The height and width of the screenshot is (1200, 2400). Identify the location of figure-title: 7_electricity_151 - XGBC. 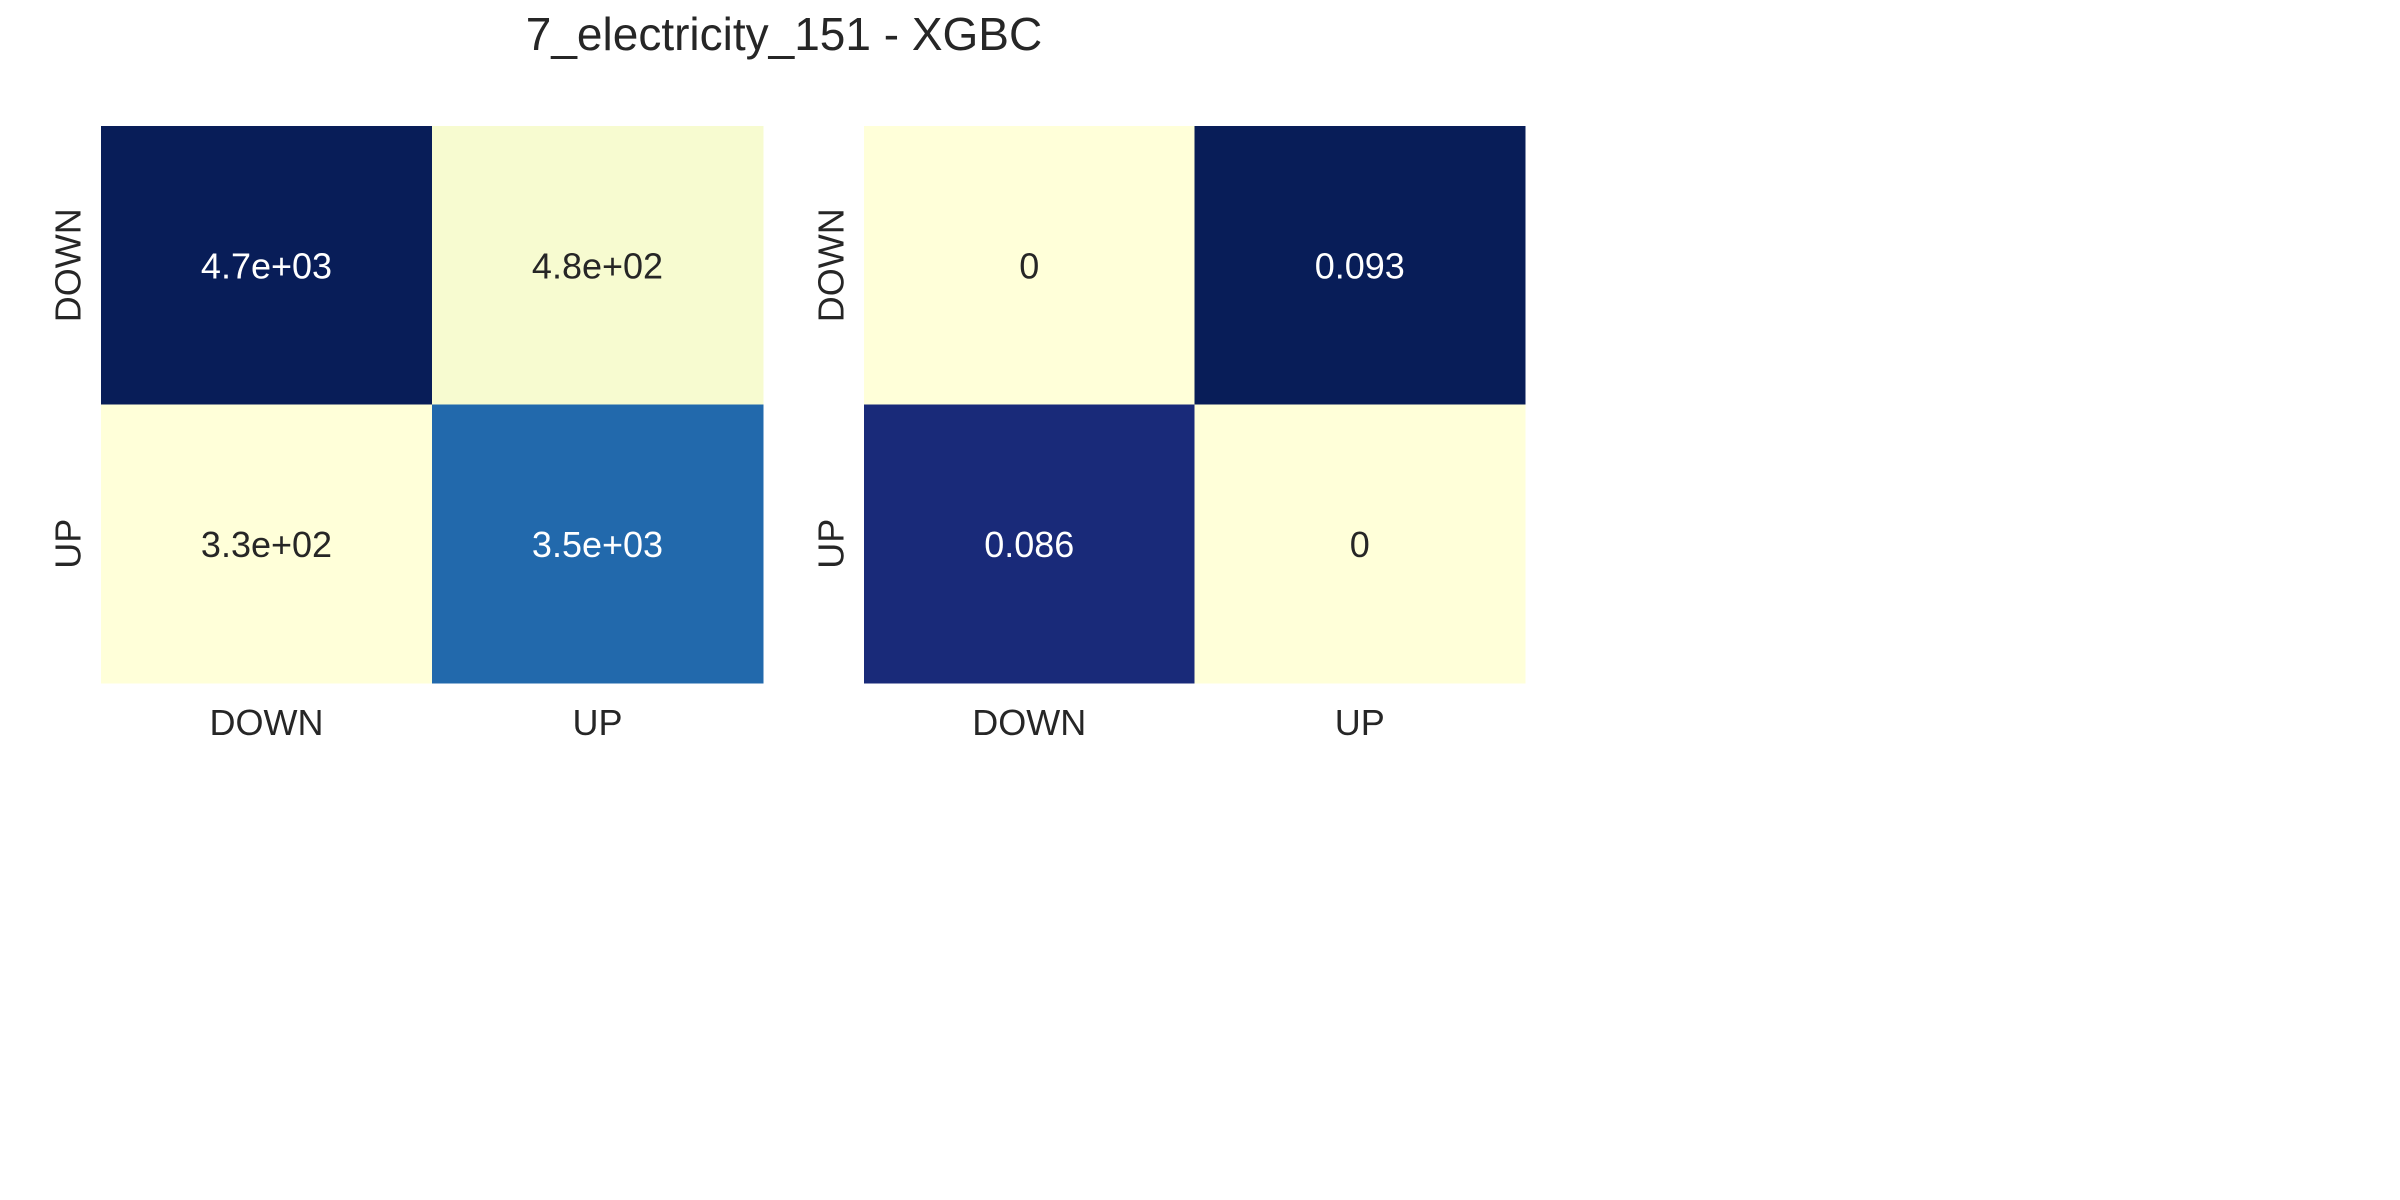
(784, 34).